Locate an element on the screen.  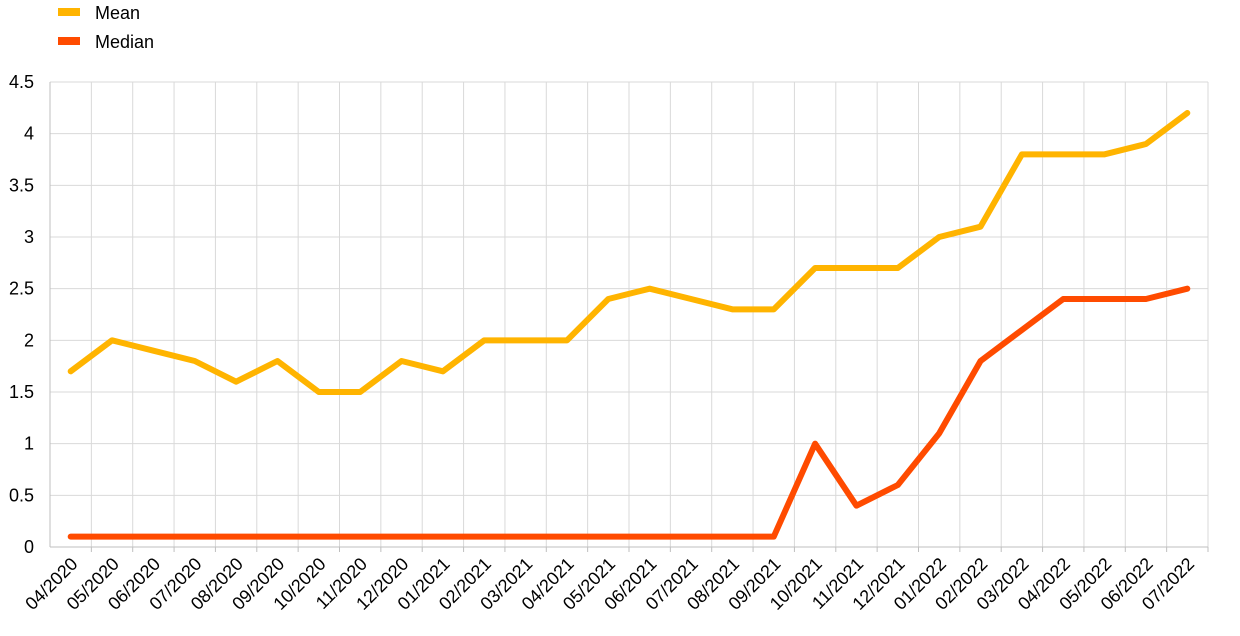
y-tick-label: 4 is located at coordinates (29, 134).